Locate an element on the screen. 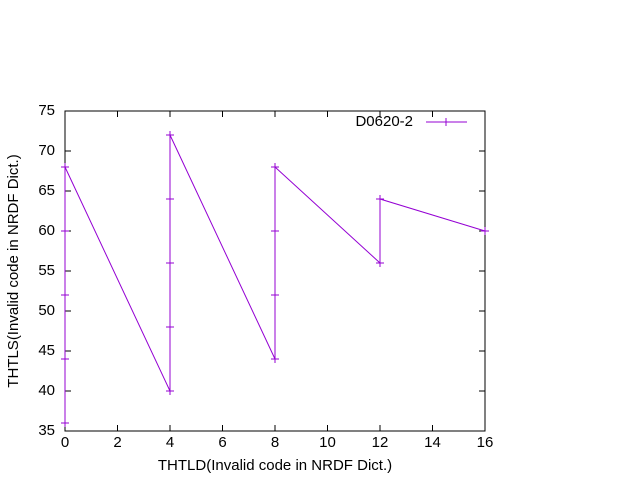 This screenshot has width=640, height=480. x-tick-label: 10 is located at coordinates (327, 442).